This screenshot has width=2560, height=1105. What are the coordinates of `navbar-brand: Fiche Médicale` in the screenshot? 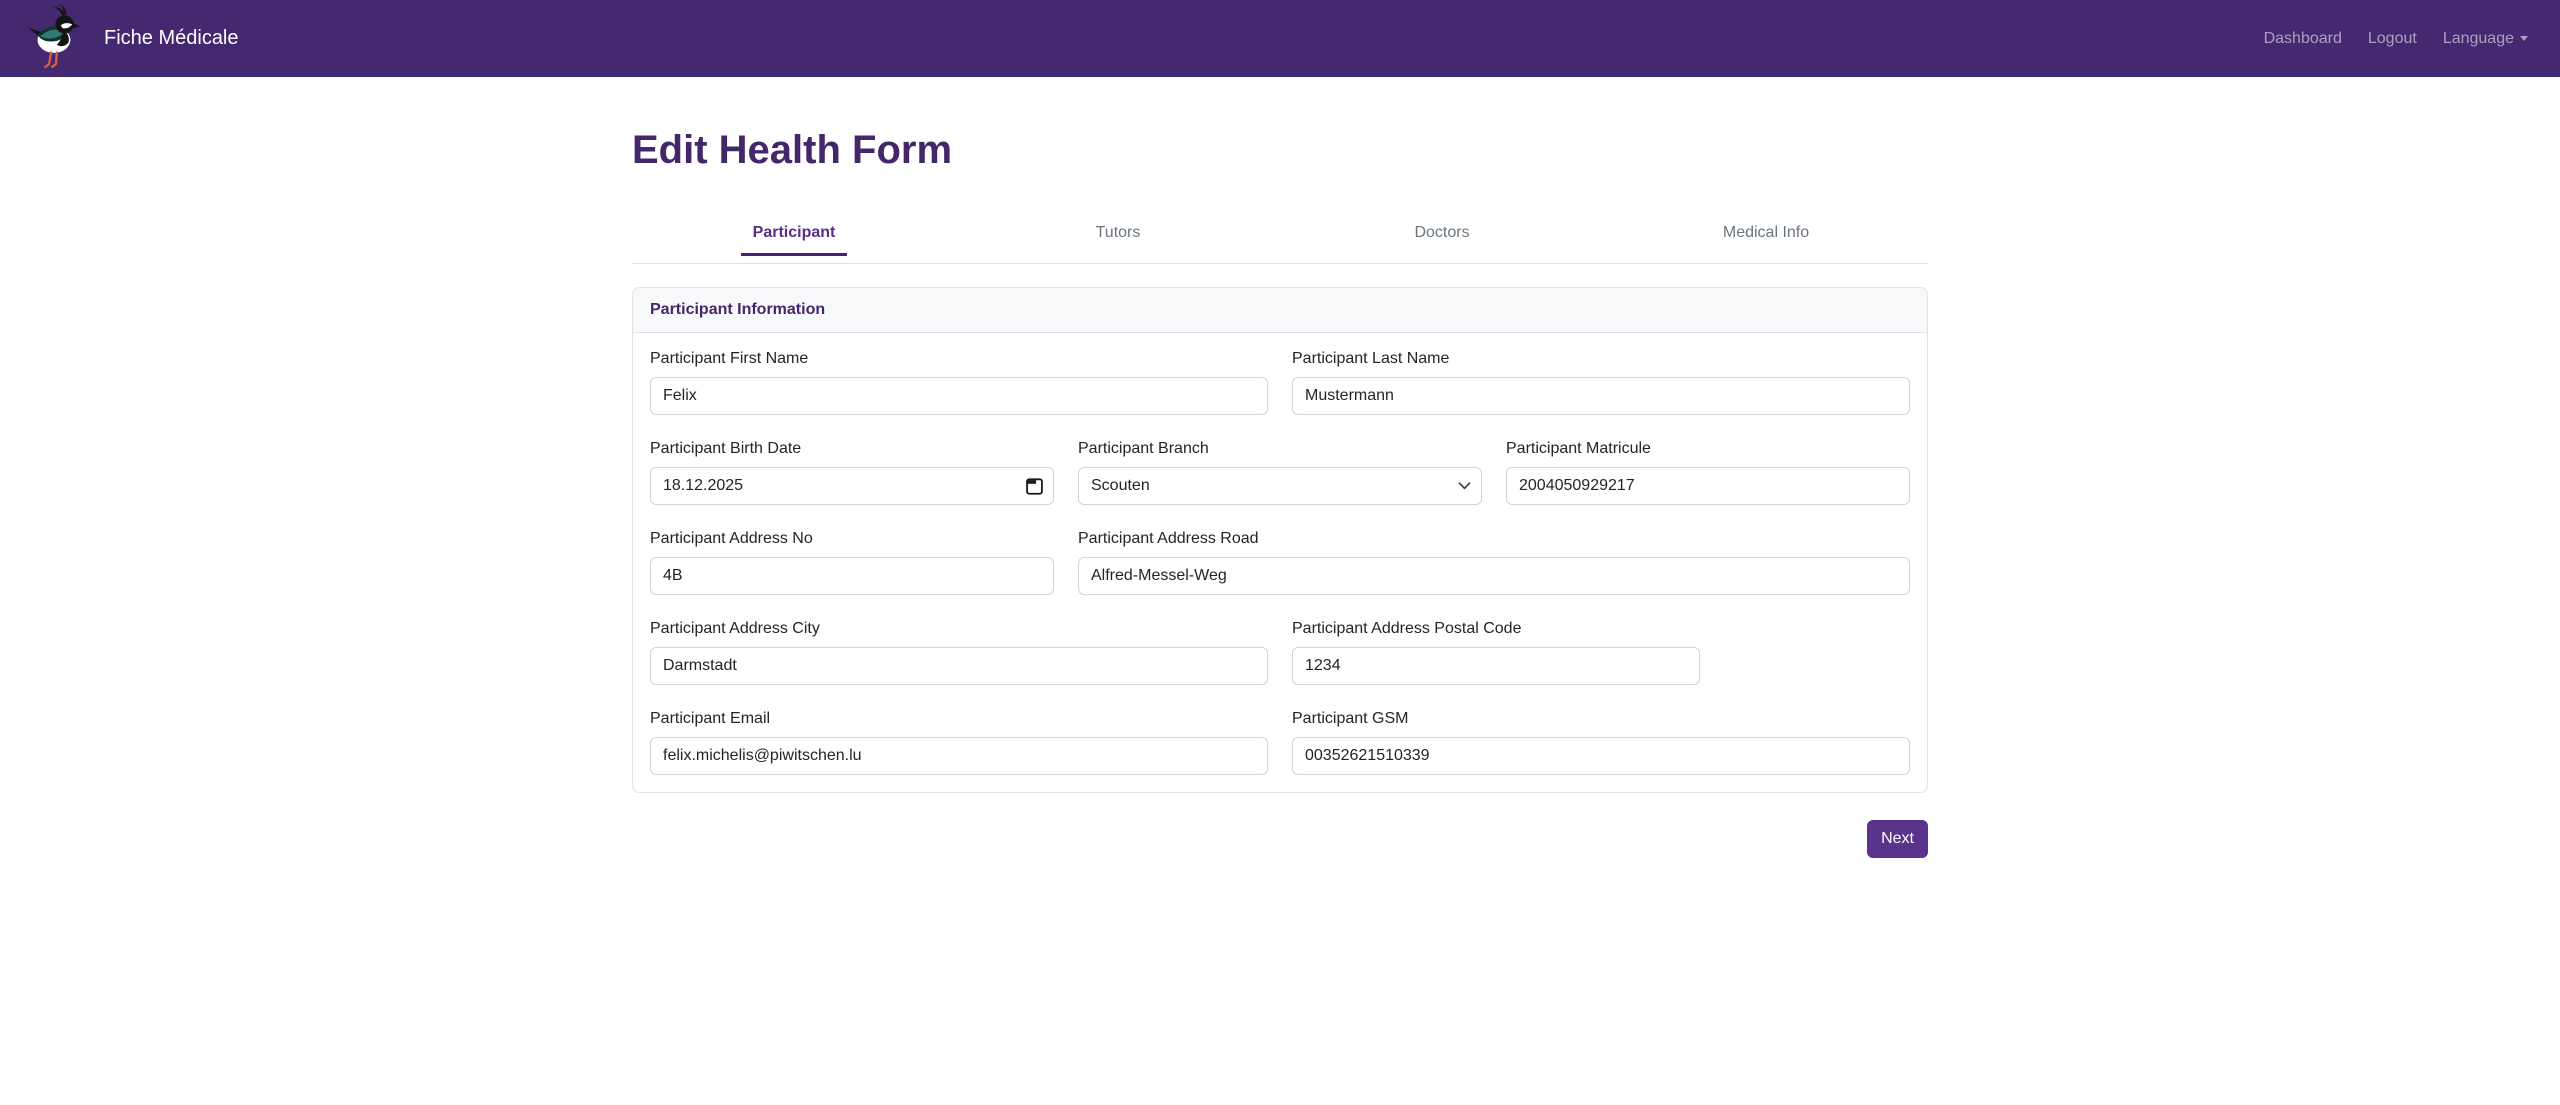 It's located at (131, 38).